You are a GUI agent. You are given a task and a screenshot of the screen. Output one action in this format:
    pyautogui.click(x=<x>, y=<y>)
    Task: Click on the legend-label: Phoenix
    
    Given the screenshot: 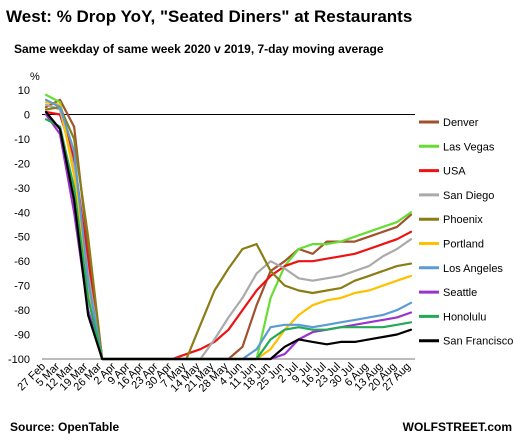 What is the action you would take?
    pyautogui.click(x=463, y=220)
    